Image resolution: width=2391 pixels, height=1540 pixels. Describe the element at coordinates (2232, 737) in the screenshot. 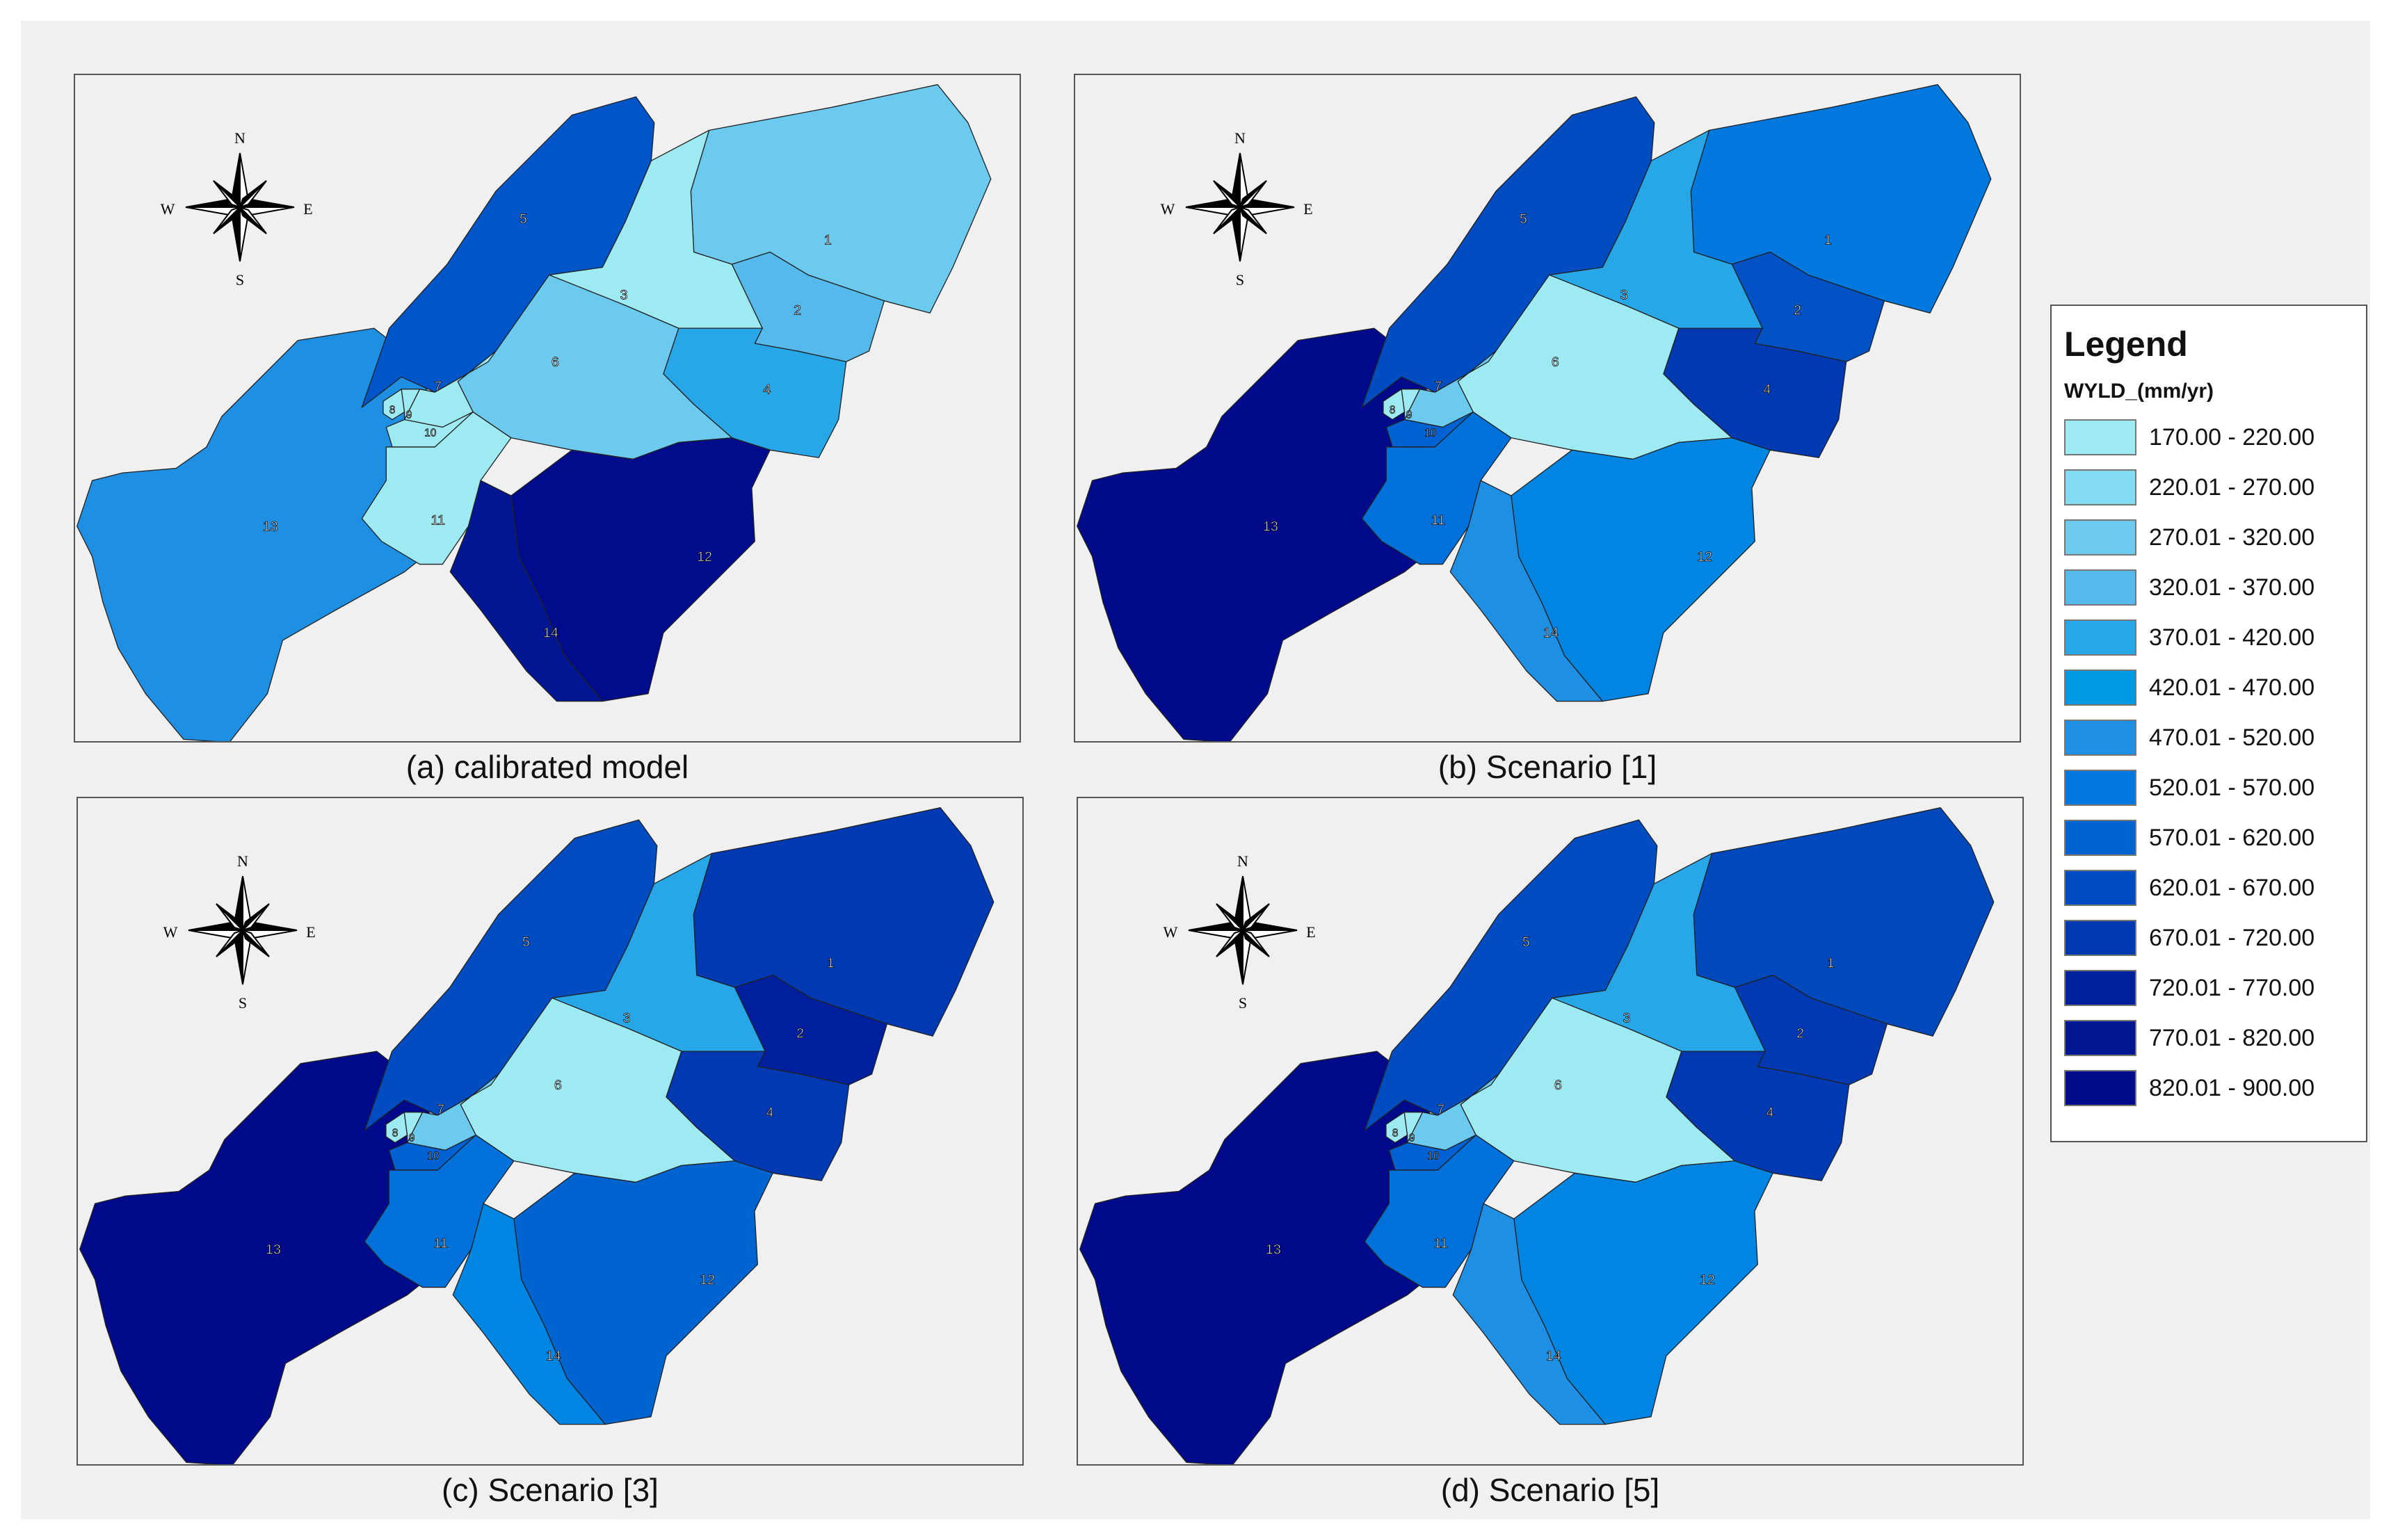

I see `legend-label: 470.01 - 520.00` at that location.